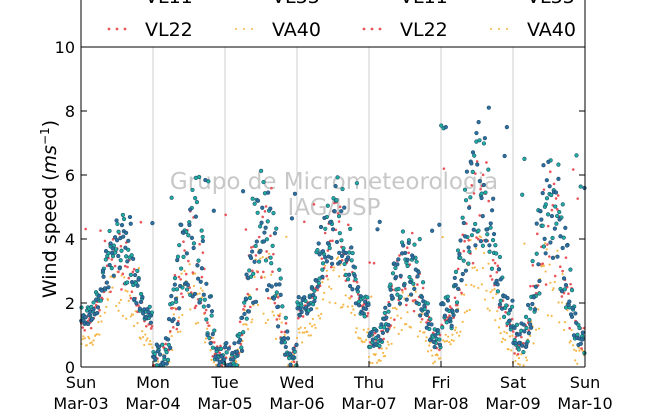 The width and height of the screenshot is (650, 409). What do you see at coordinates (585, 382) in the screenshot?
I see `x-tick-label-day: Sun` at bounding box center [585, 382].